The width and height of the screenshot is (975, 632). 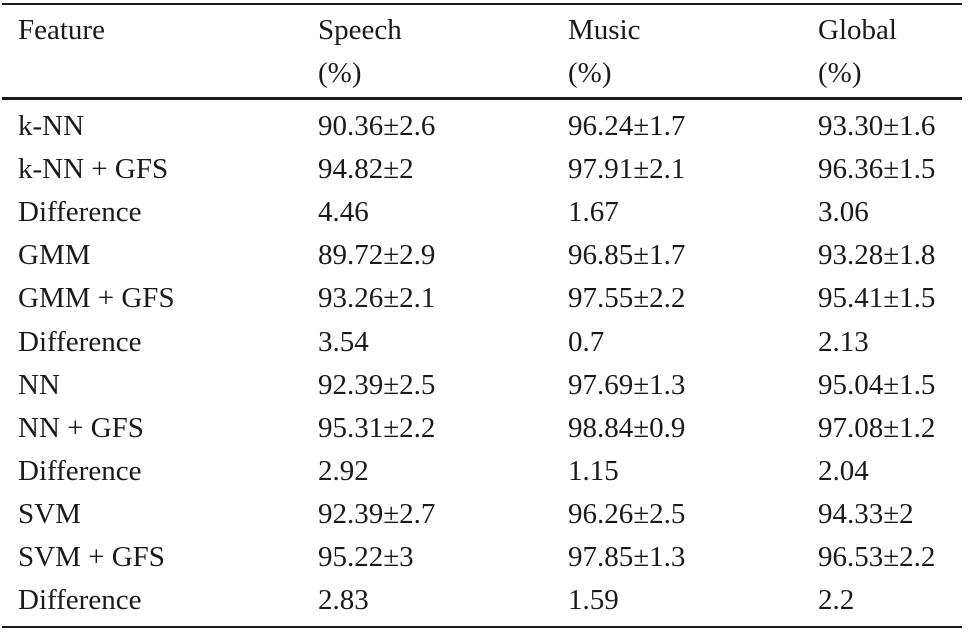 What do you see at coordinates (586, 341) in the screenshot?
I see `table-cell: 0.7` at bounding box center [586, 341].